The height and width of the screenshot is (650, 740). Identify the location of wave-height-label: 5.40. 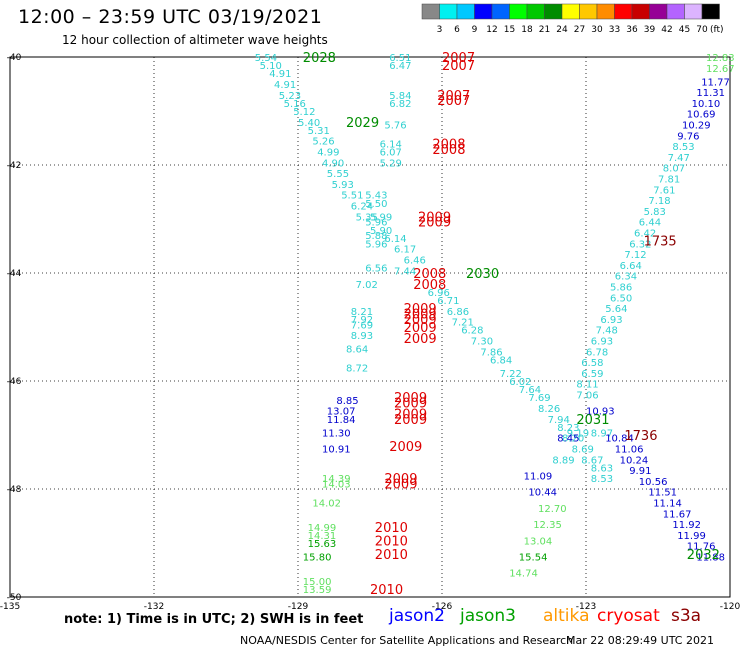
(309, 123).